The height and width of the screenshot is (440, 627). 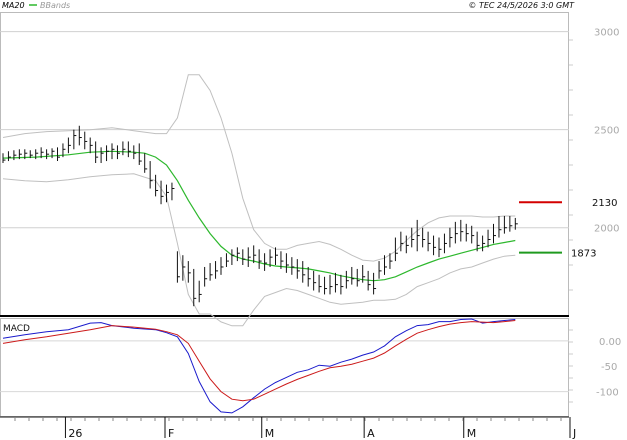 I want to click on copyright-text: © TEC 24/5/2026 3:0 GMT, so click(x=521, y=5).